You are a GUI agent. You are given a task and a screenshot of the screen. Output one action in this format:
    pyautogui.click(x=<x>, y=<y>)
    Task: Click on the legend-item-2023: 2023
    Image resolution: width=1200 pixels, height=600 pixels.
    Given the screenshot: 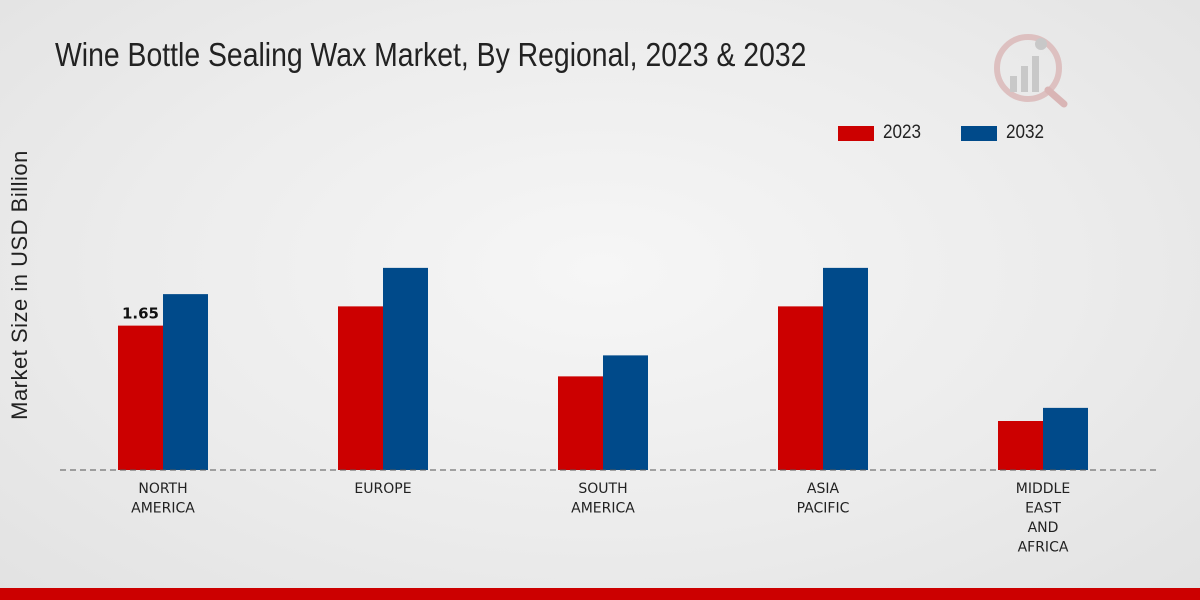 What is the action you would take?
    pyautogui.click(x=881, y=133)
    